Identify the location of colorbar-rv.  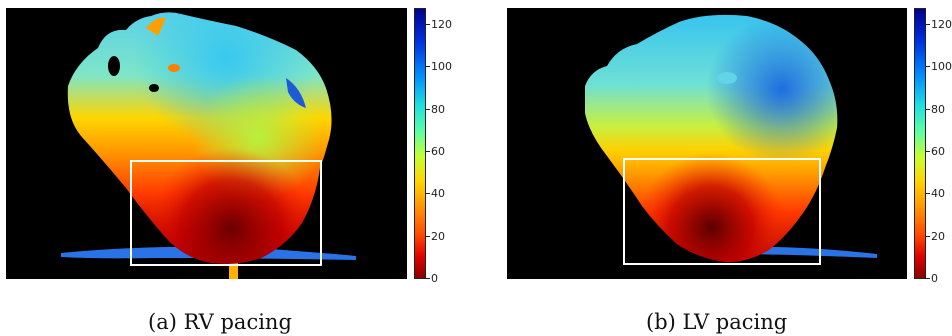
(420, 143).